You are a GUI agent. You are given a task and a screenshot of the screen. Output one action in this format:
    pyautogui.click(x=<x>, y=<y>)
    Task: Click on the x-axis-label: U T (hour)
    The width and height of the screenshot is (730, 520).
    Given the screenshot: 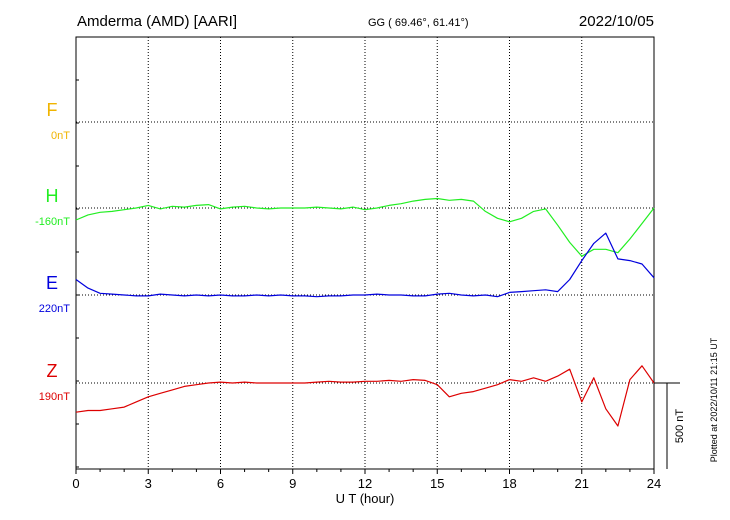 What is the action you would take?
    pyautogui.click(x=365, y=498)
    